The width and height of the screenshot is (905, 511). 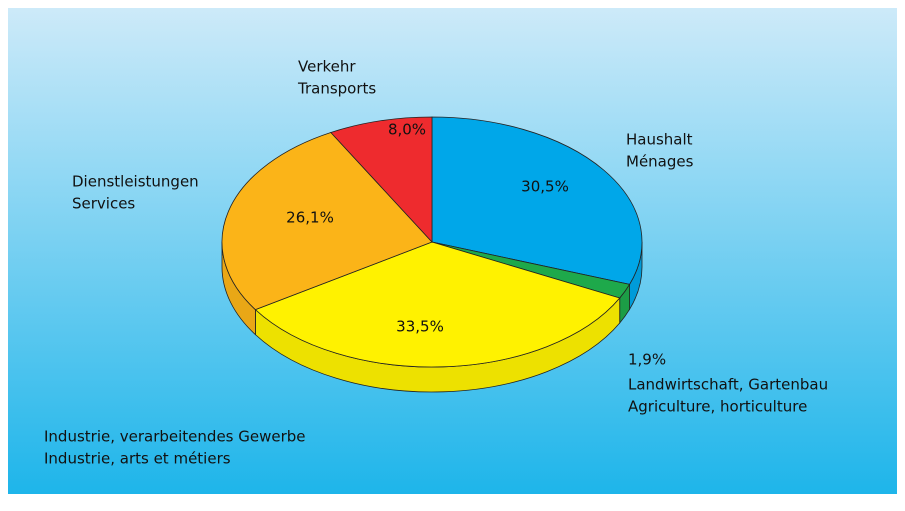 I want to click on value-label: 8,0%, so click(x=407, y=130).